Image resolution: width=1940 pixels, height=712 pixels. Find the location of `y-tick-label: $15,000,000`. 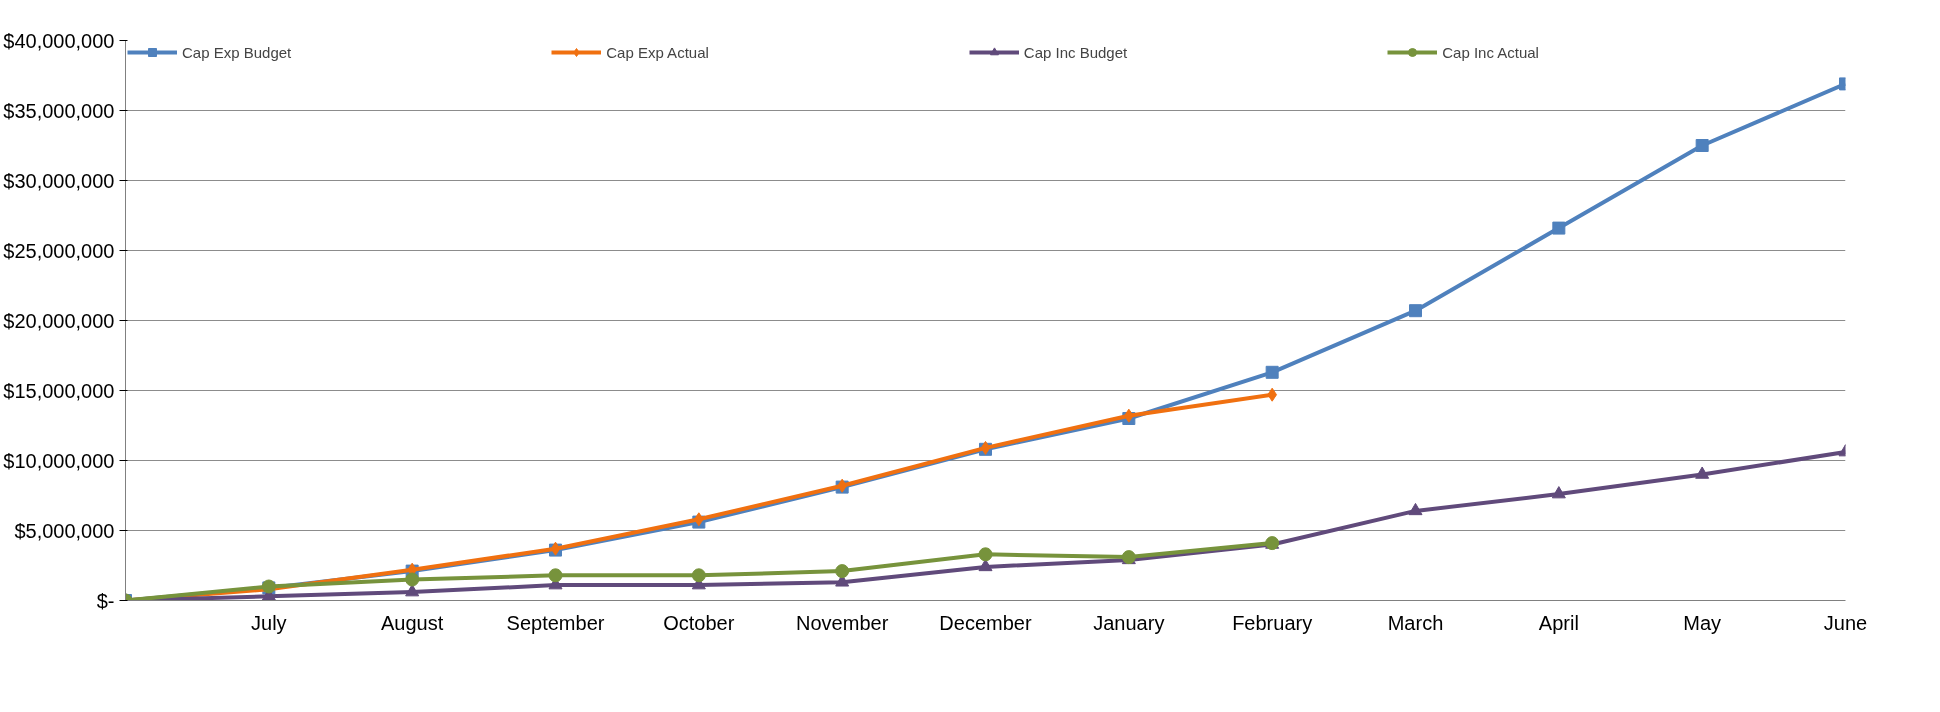

y-tick-label: $15,000,000 is located at coordinates (59, 390).